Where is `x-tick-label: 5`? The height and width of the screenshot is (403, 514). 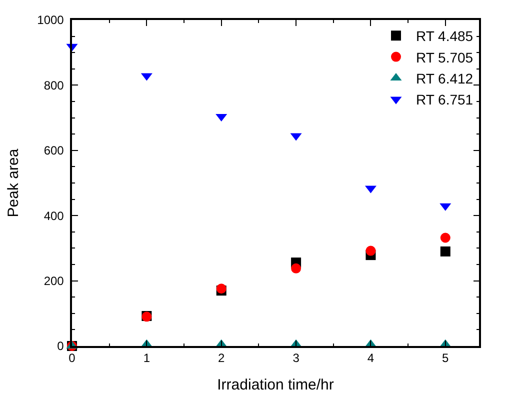
x-tick-label: 5 is located at coordinates (446, 358).